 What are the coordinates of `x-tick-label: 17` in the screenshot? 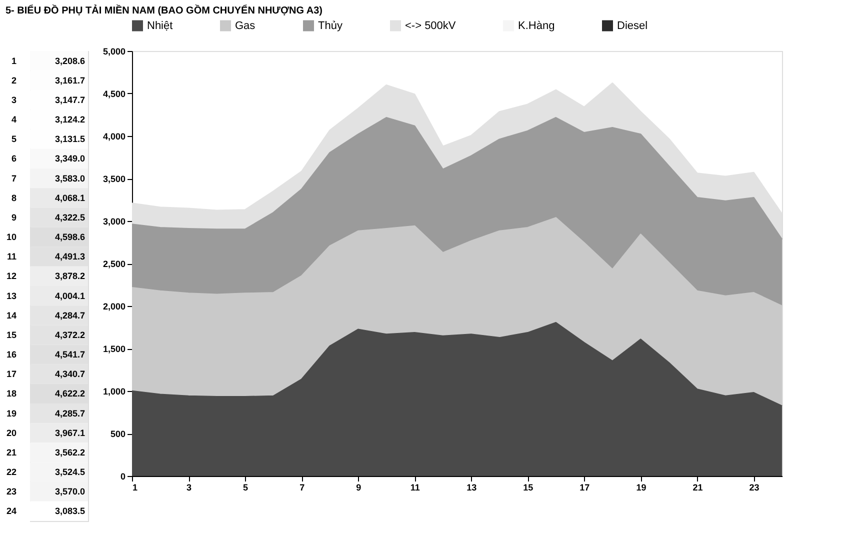 It's located at (585, 487).